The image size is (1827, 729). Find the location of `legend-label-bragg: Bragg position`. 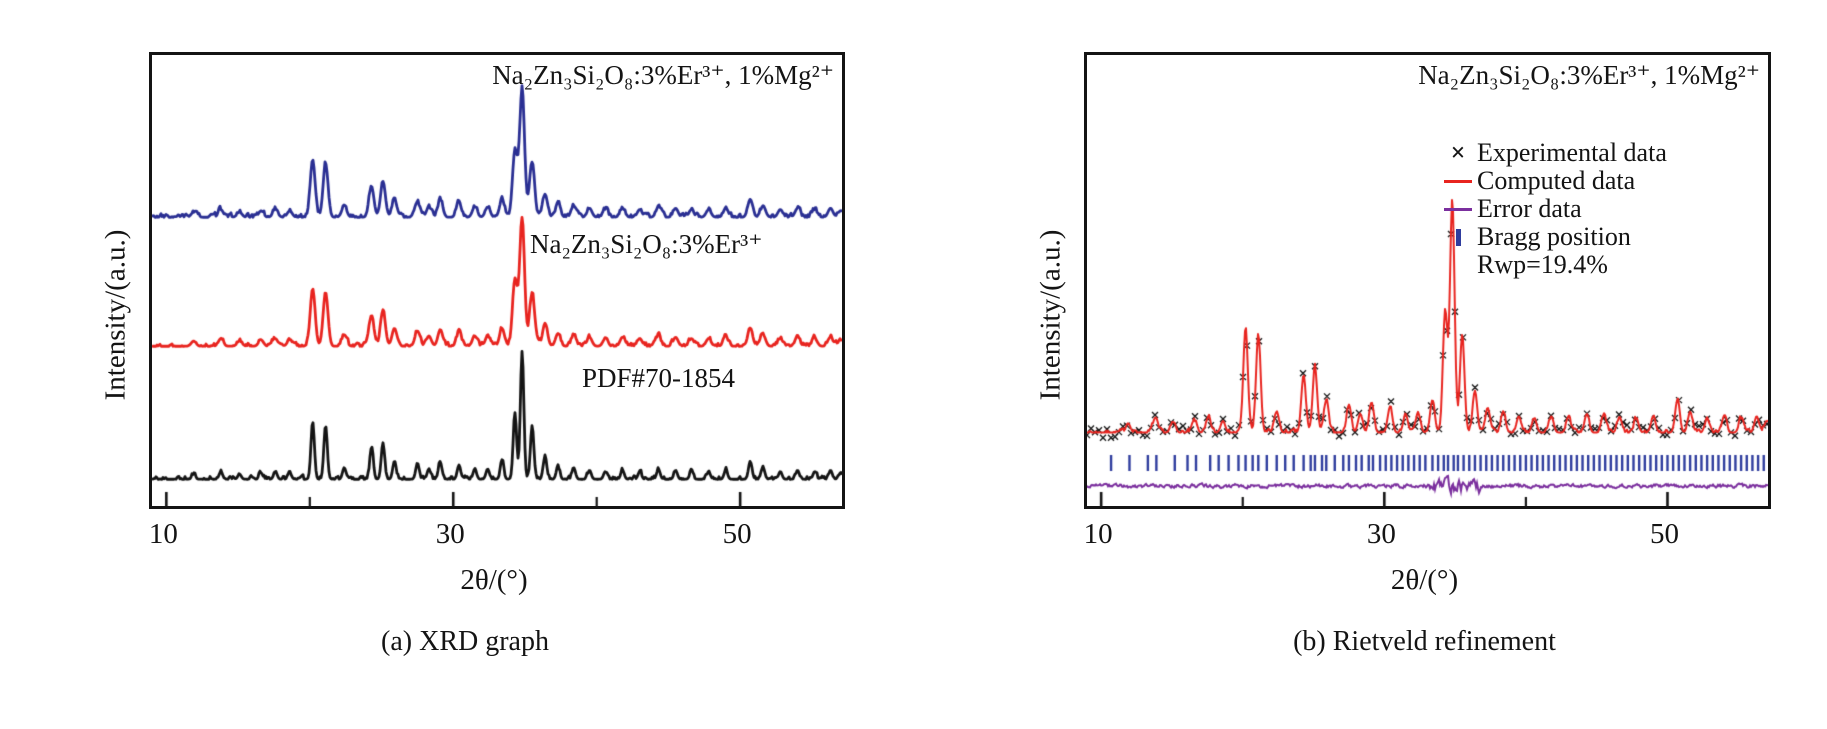

legend-label-bragg: Bragg position is located at coordinates (1554, 236).